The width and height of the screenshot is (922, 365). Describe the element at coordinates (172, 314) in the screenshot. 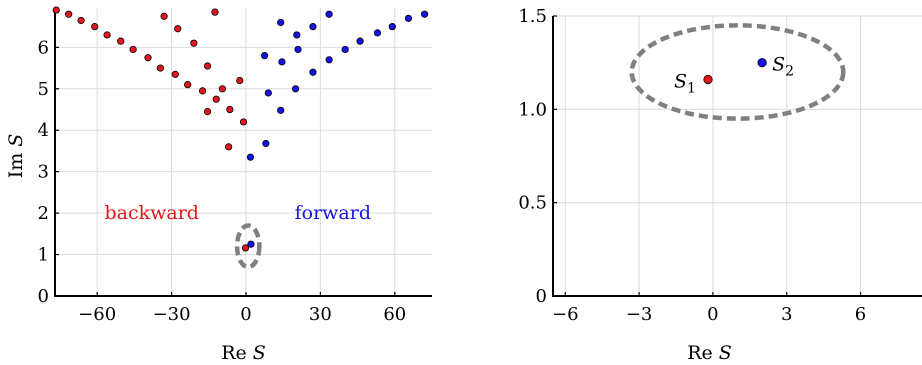

I see `x-tick-label: −30` at that location.